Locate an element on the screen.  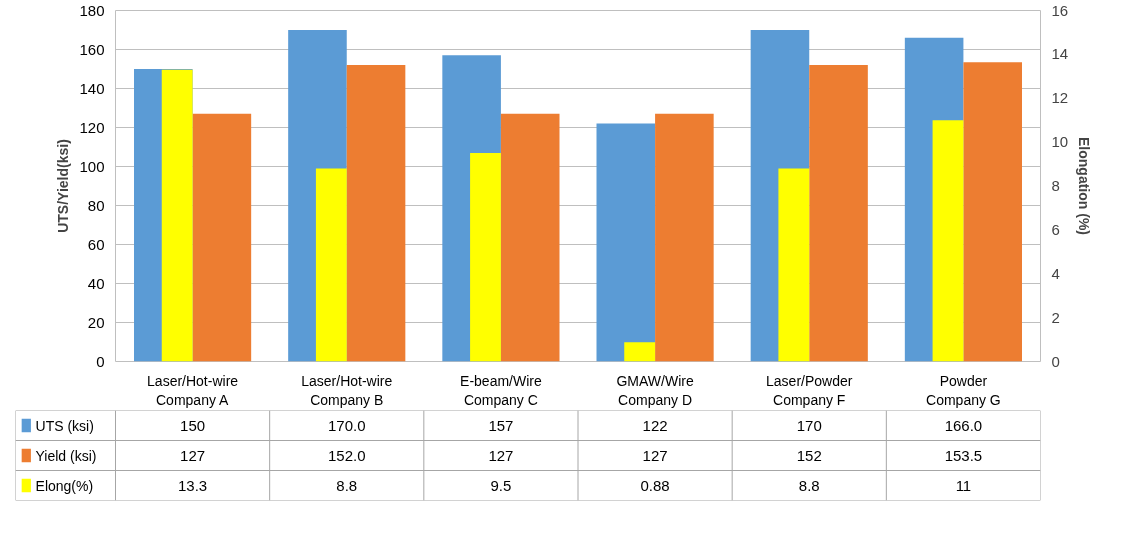
data-label: 122 is located at coordinates (655, 425).